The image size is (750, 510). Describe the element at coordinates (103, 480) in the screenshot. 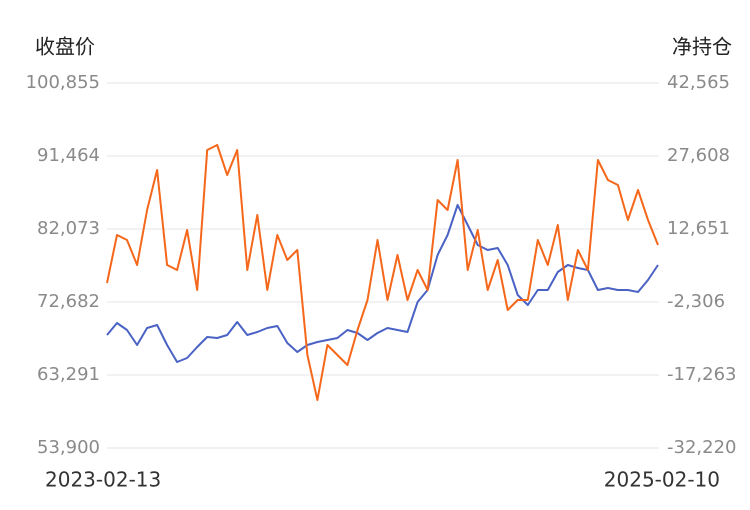

I see `x-tick-label: 2023-02-13` at that location.